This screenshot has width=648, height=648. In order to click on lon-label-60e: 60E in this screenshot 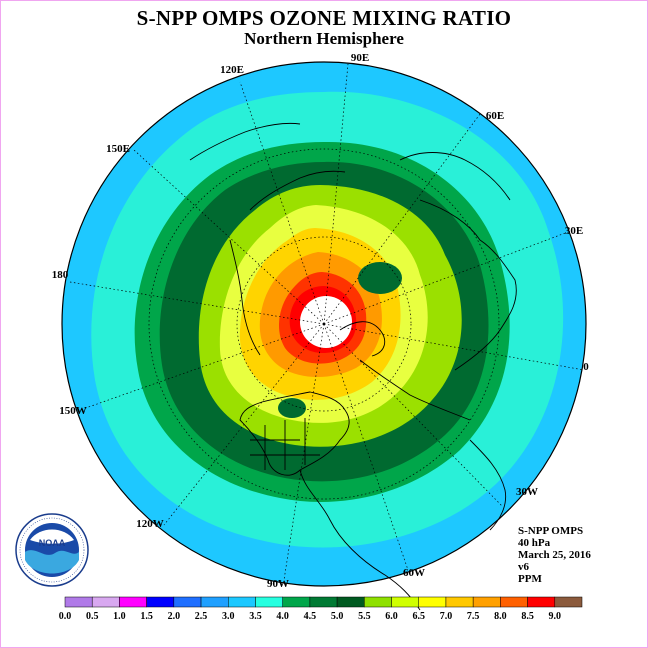, I will do `click(495, 116)`.